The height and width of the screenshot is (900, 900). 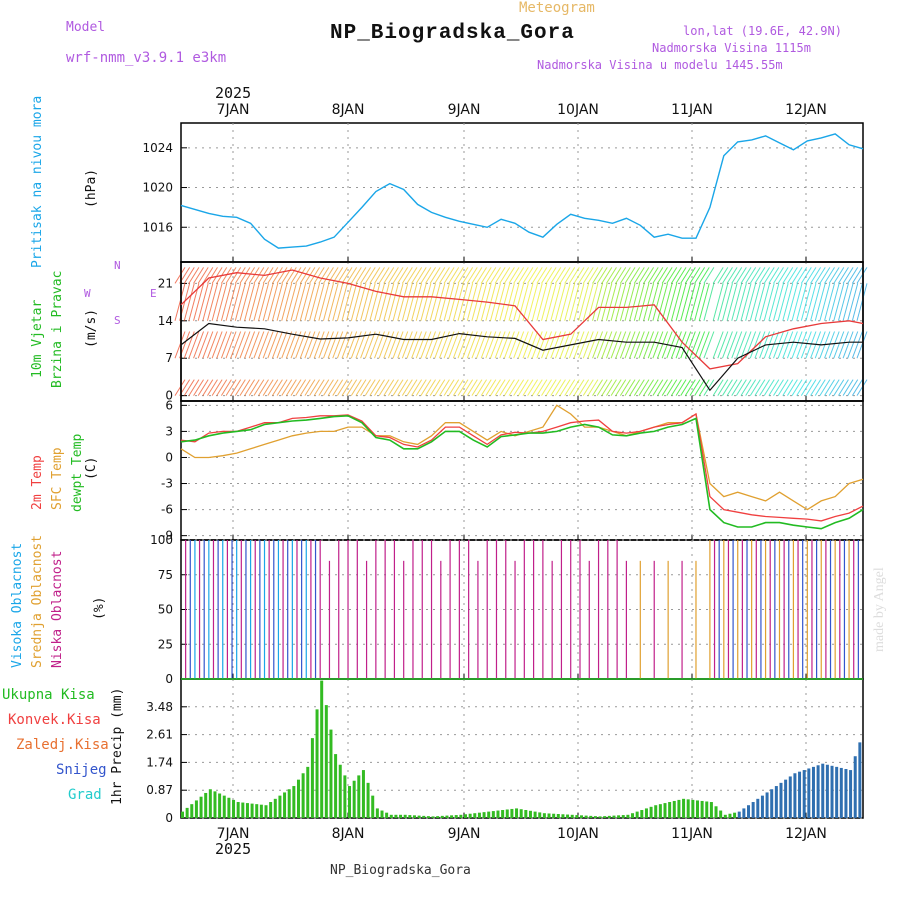 What do you see at coordinates (159, 707) in the screenshot?
I see `y-tick-label: 3.48` at bounding box center [159, 707].